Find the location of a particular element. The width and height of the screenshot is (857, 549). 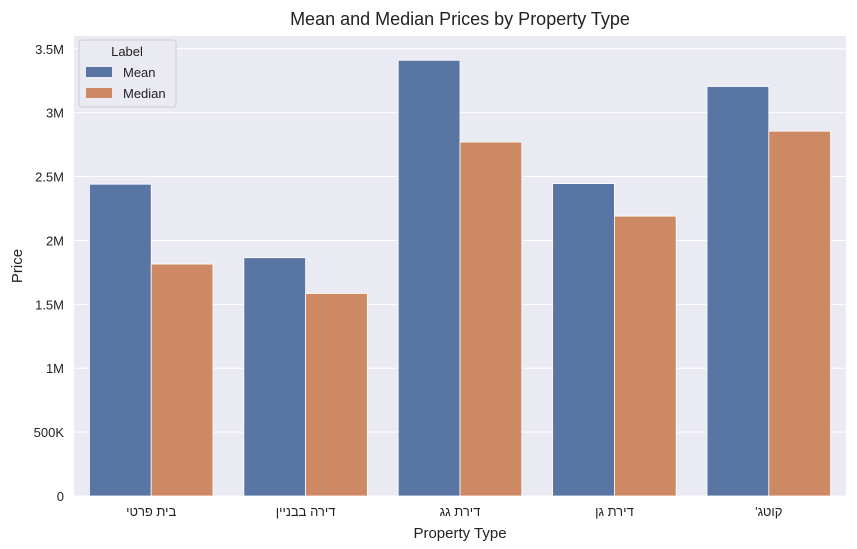

y-tick-label: 1.5M is located at coordinates (49, 304).